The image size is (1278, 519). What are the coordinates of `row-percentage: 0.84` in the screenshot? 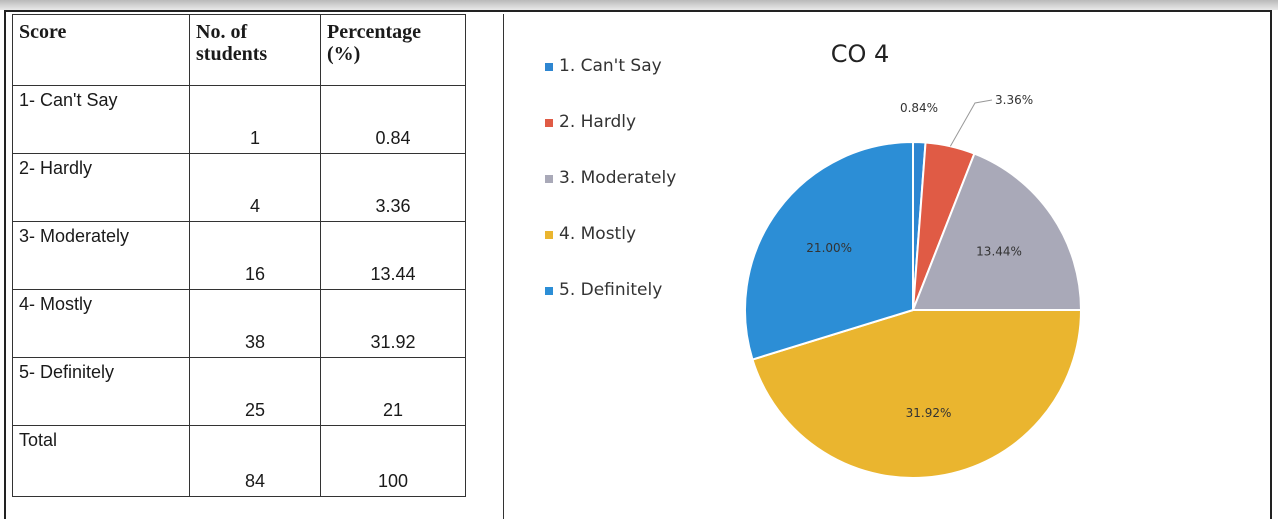 It's located at (393, 119).